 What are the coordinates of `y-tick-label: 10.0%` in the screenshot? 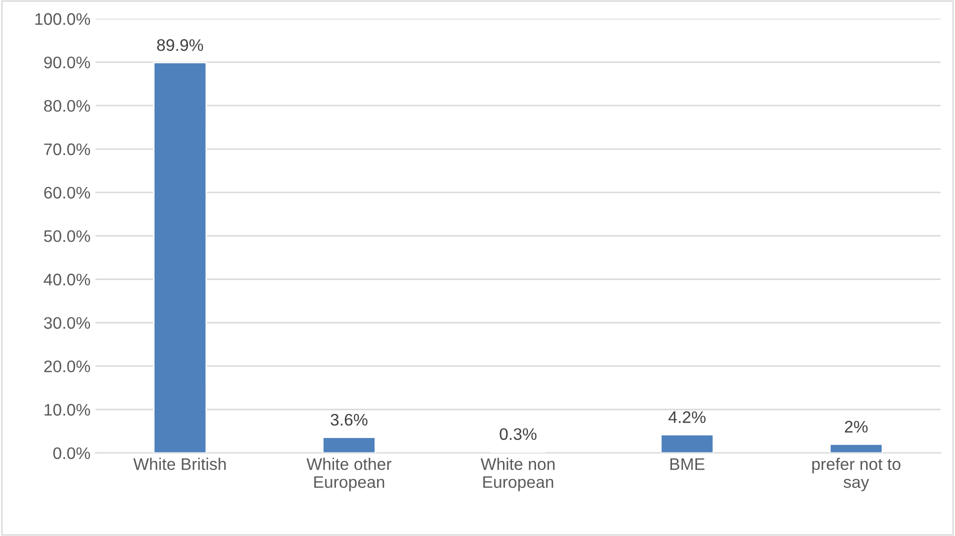 It's located at (67, 410).